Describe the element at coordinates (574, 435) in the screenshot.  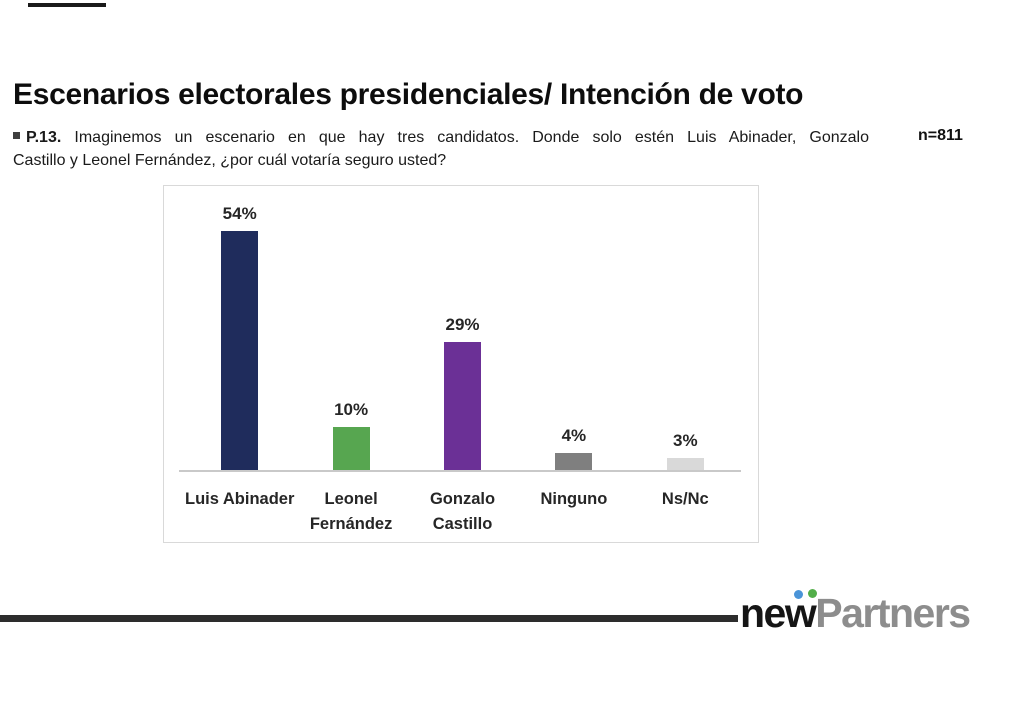
I see `bar-value-label: 4%` at that location.